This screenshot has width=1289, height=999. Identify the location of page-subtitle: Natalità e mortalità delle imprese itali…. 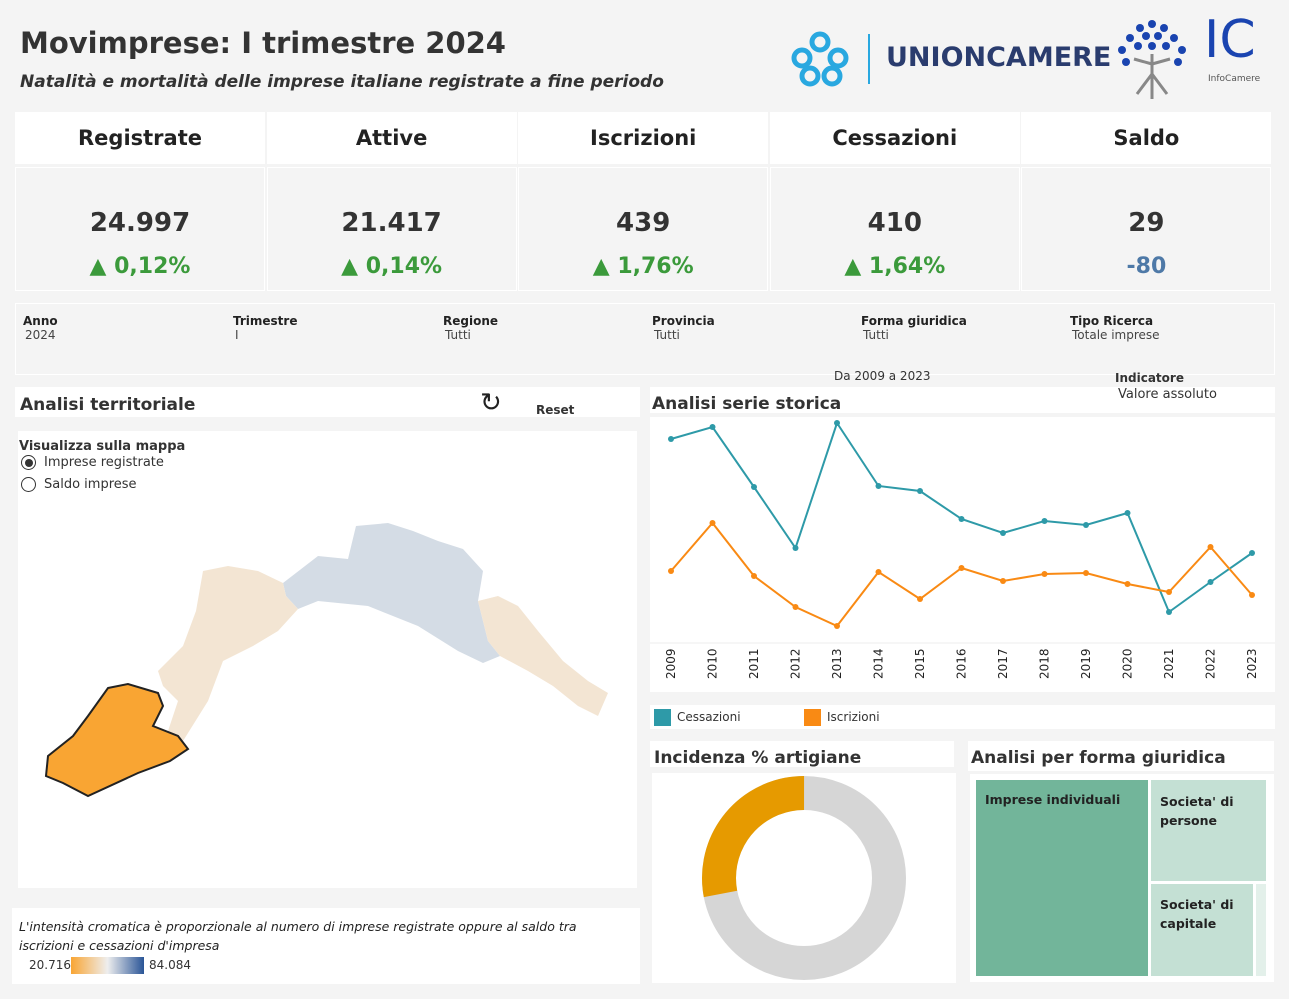
(342, 82).